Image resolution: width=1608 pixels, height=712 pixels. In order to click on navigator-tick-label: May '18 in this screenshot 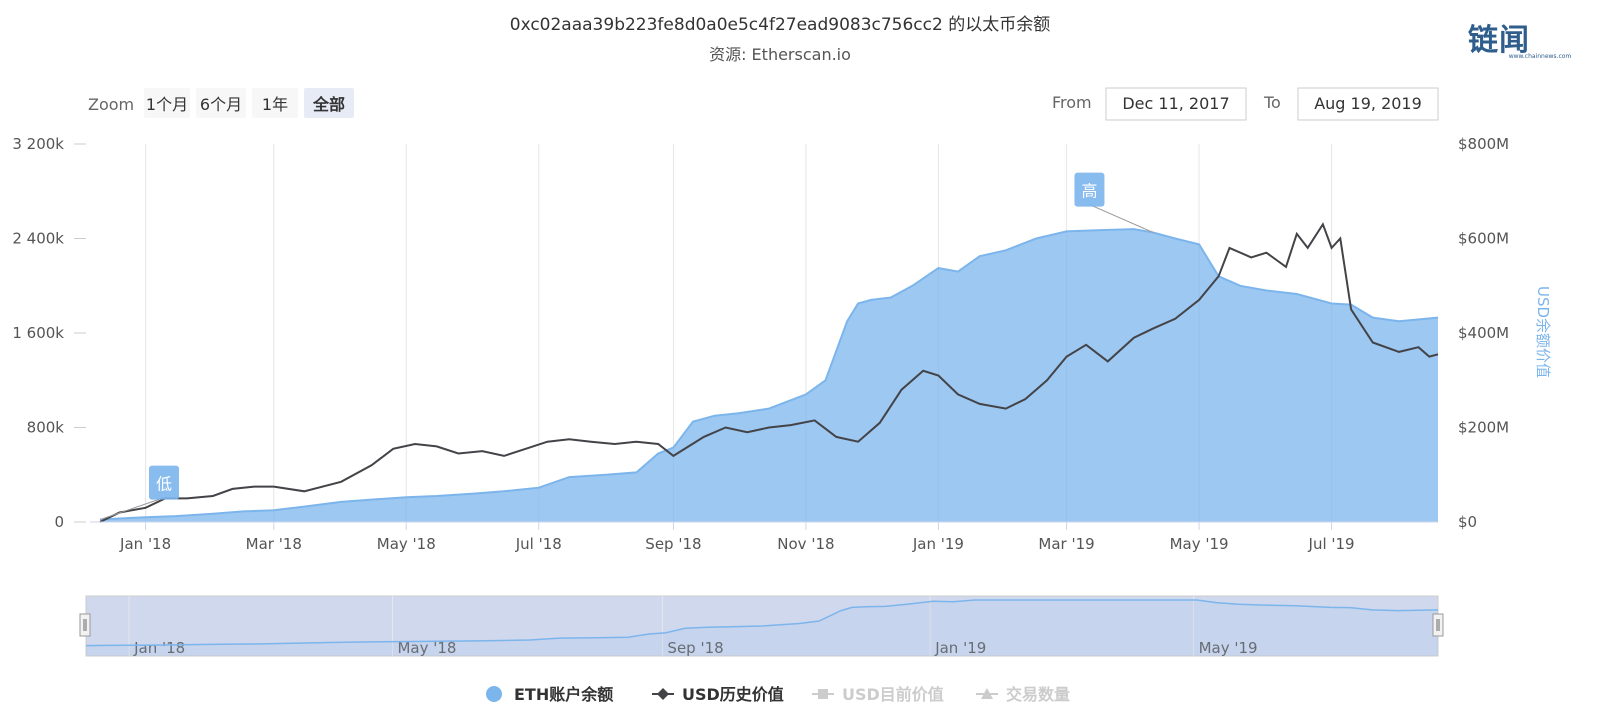, I will do `click(426, 648)`.